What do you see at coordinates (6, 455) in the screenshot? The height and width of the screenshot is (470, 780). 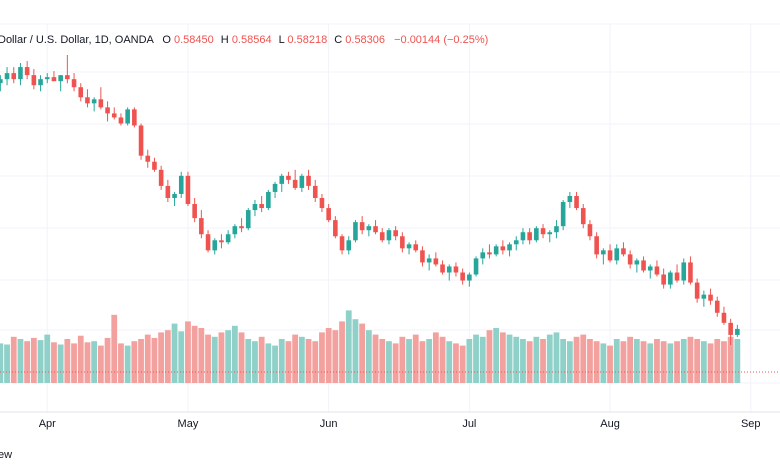 I see `brand-fragment: ew` at bounding box center [6, 455].